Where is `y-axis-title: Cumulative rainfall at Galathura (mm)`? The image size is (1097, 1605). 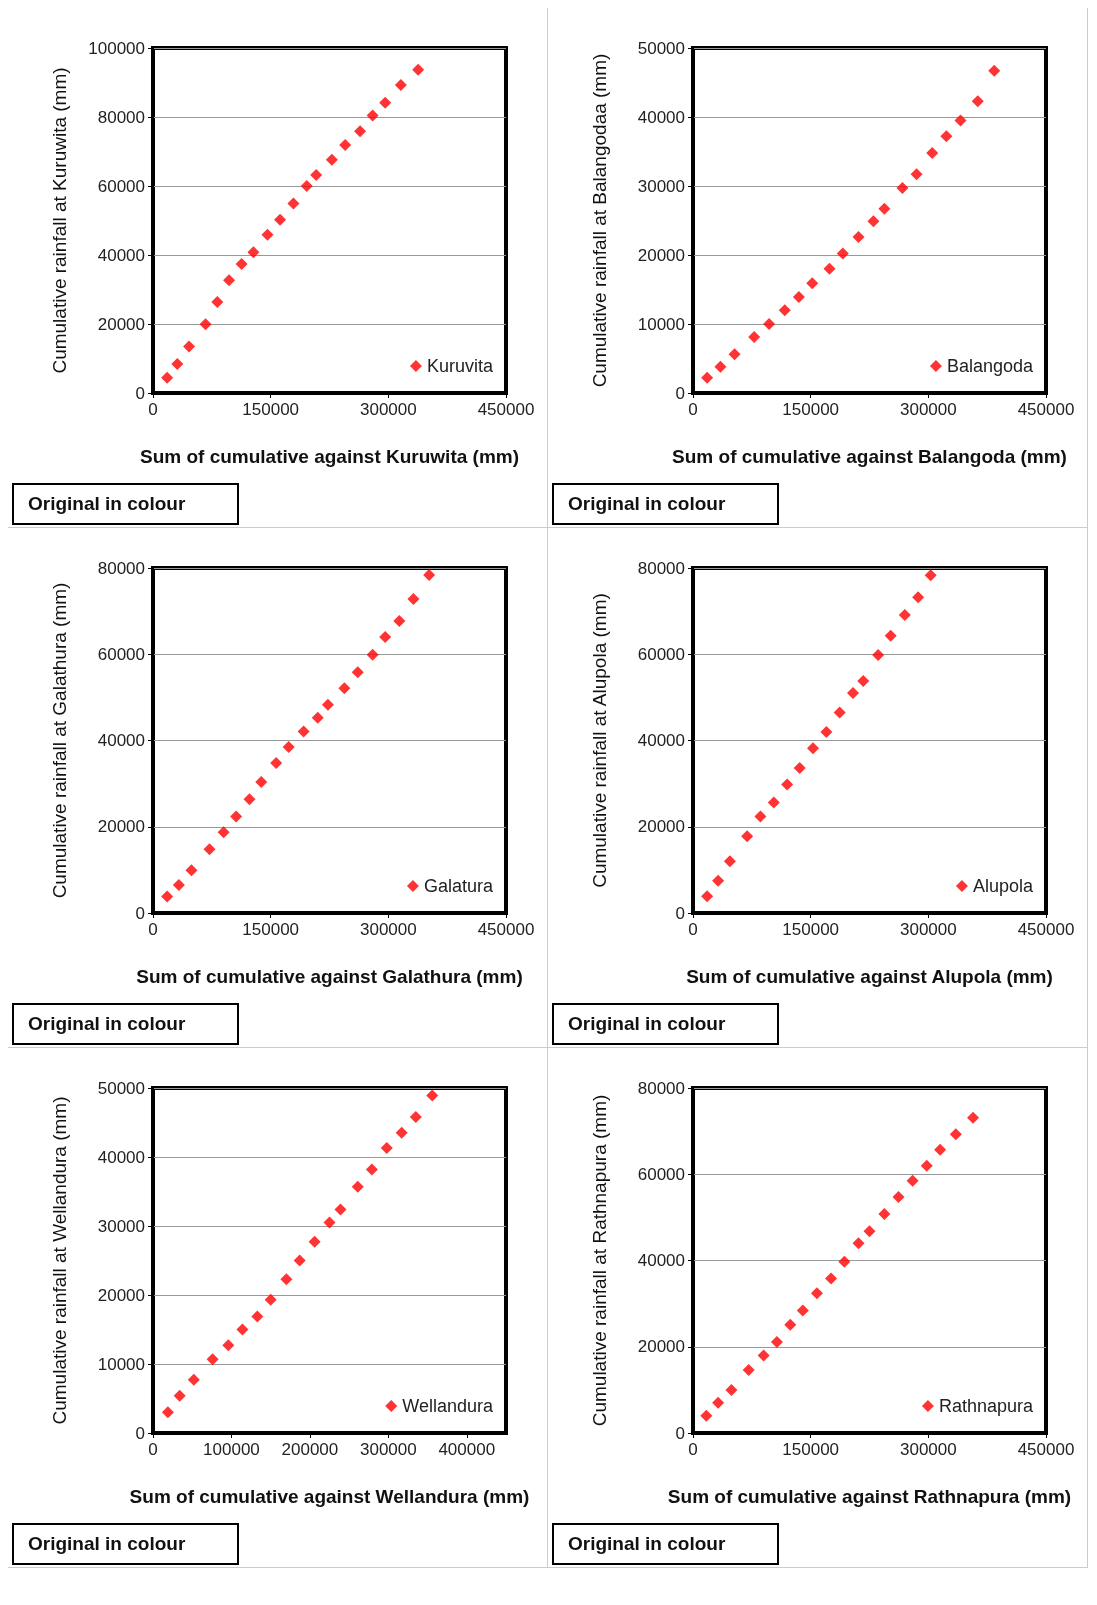
y-axis-title: Cumulative rainfall at Galathura (mm) is located at coordinates (59, 740).